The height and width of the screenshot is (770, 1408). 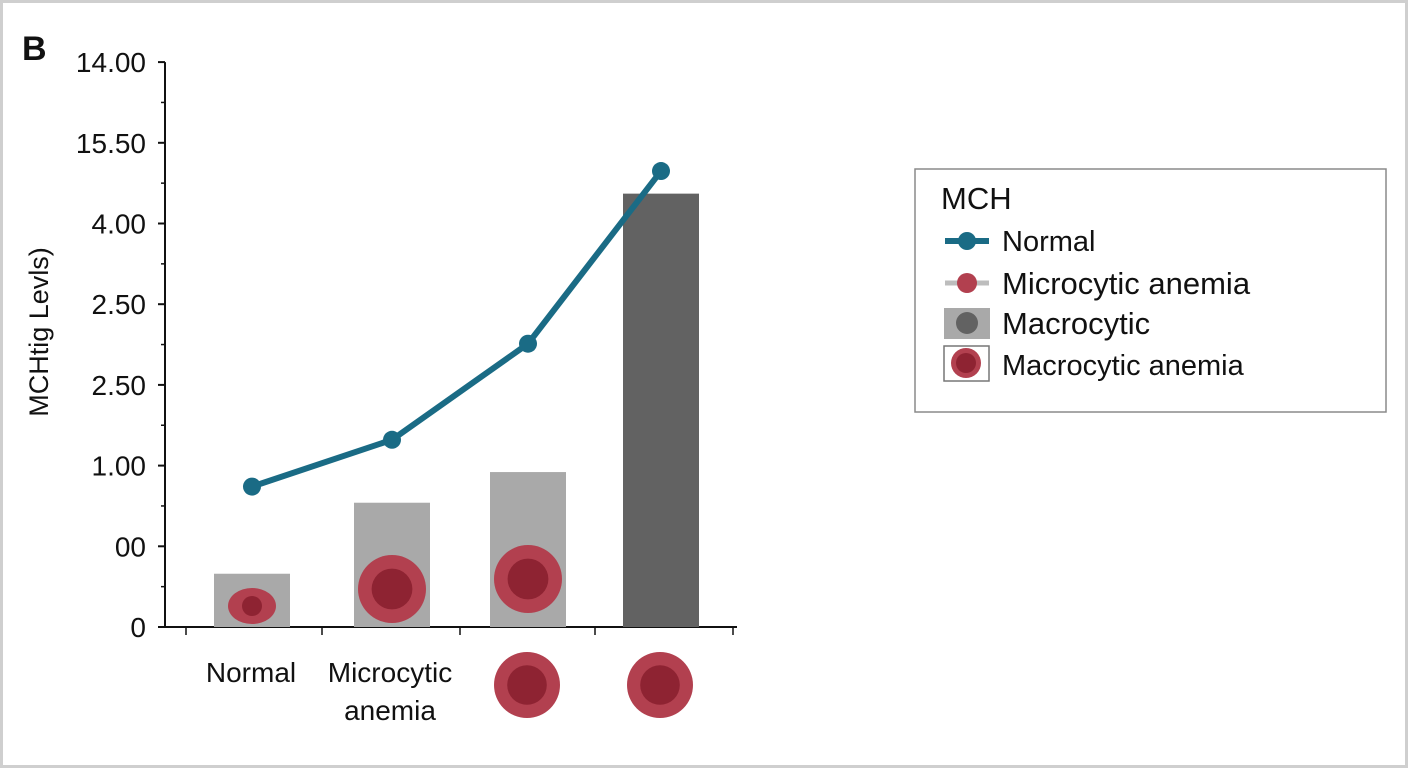 What do you see at coordinates (39, 332) in the screenshot?
I see `y-axis-label: MCHtig Levls)` at bounding box center [39, 332].